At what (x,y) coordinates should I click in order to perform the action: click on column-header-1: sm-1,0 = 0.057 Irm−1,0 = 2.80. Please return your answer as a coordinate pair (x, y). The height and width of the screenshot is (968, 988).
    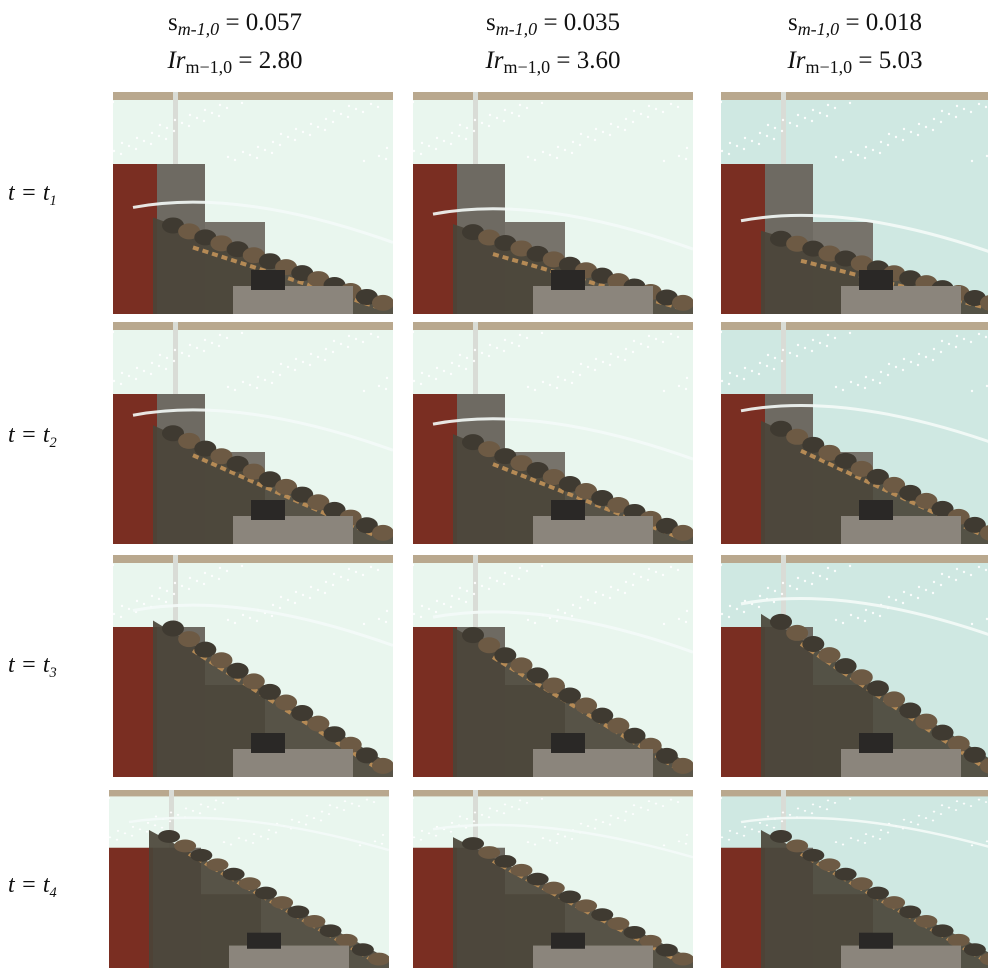
    Looking at the image, I should click on (235, 42).